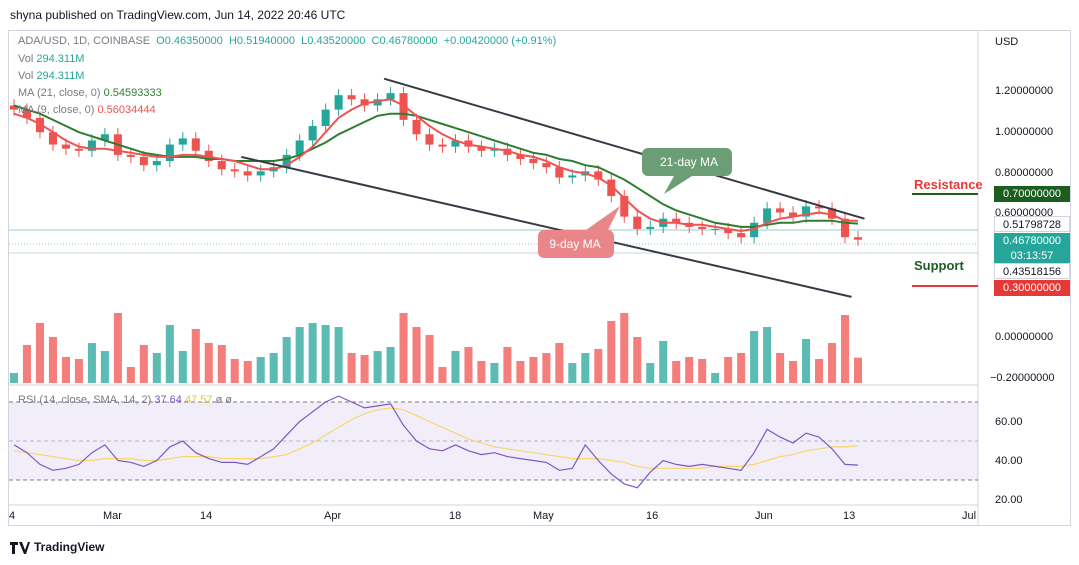 Image resolution: width=1079 pixels, height=565 pixels. I want to click on time-axis: 4 Mar 14 Apr 18 May 16 Jun 13 Jul, so click(492, 516).